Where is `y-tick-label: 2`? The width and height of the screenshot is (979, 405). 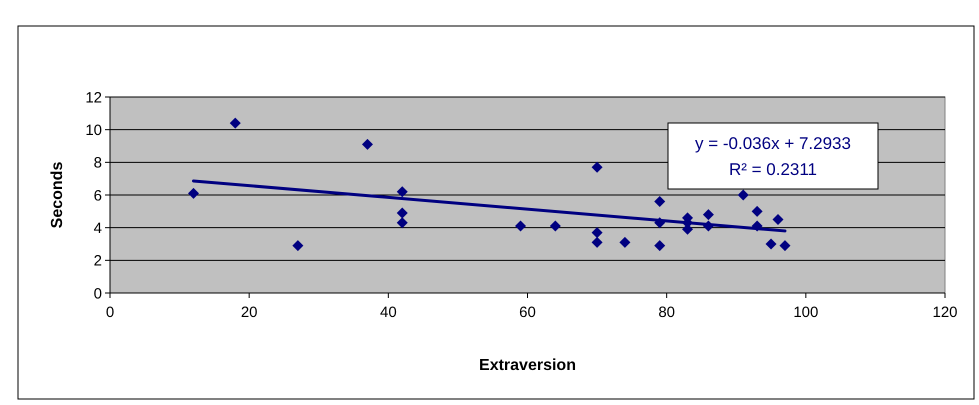
y-tick-label: 2 is located at coordinates (98, 261).